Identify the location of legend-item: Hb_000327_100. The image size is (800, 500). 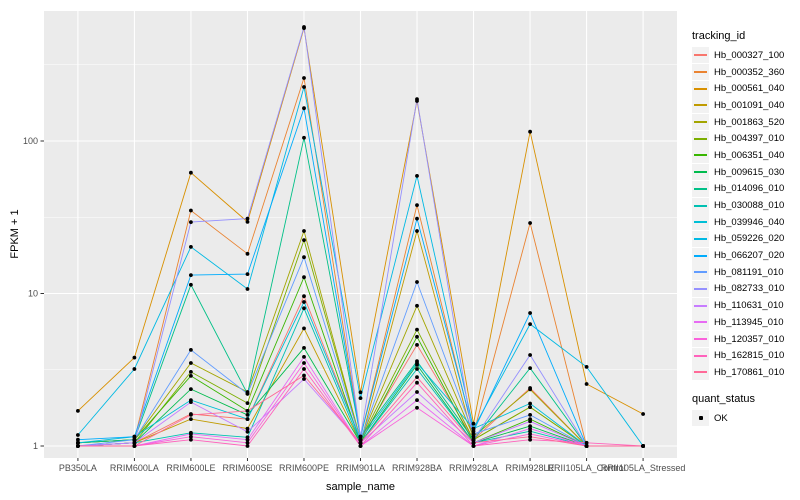
(745, 55).